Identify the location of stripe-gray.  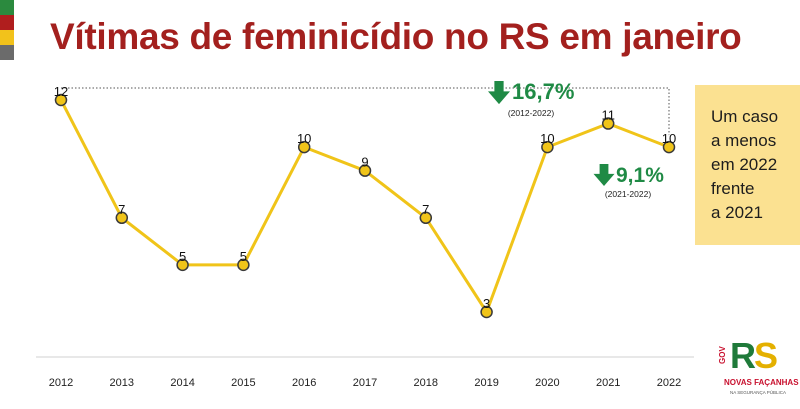
(7, 52).